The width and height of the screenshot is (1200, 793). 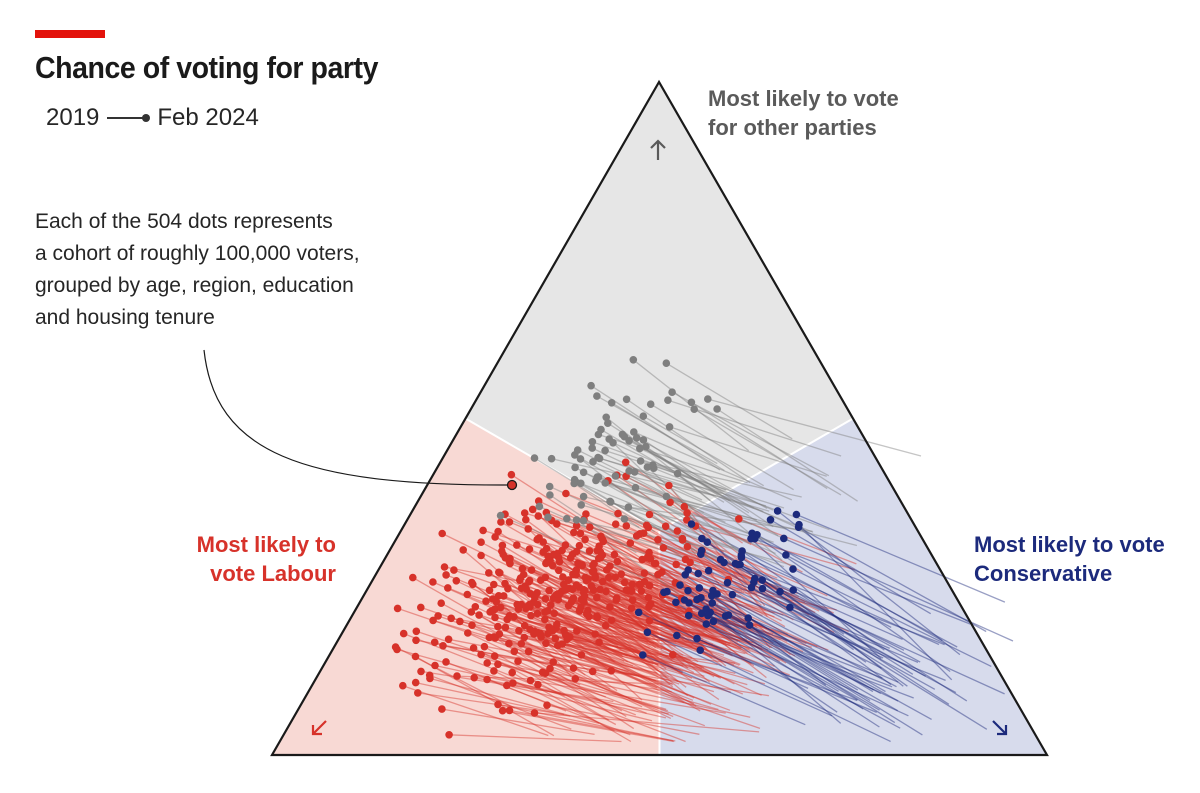 I want to click on label-line: for other parties, so click(x=792, y=127).